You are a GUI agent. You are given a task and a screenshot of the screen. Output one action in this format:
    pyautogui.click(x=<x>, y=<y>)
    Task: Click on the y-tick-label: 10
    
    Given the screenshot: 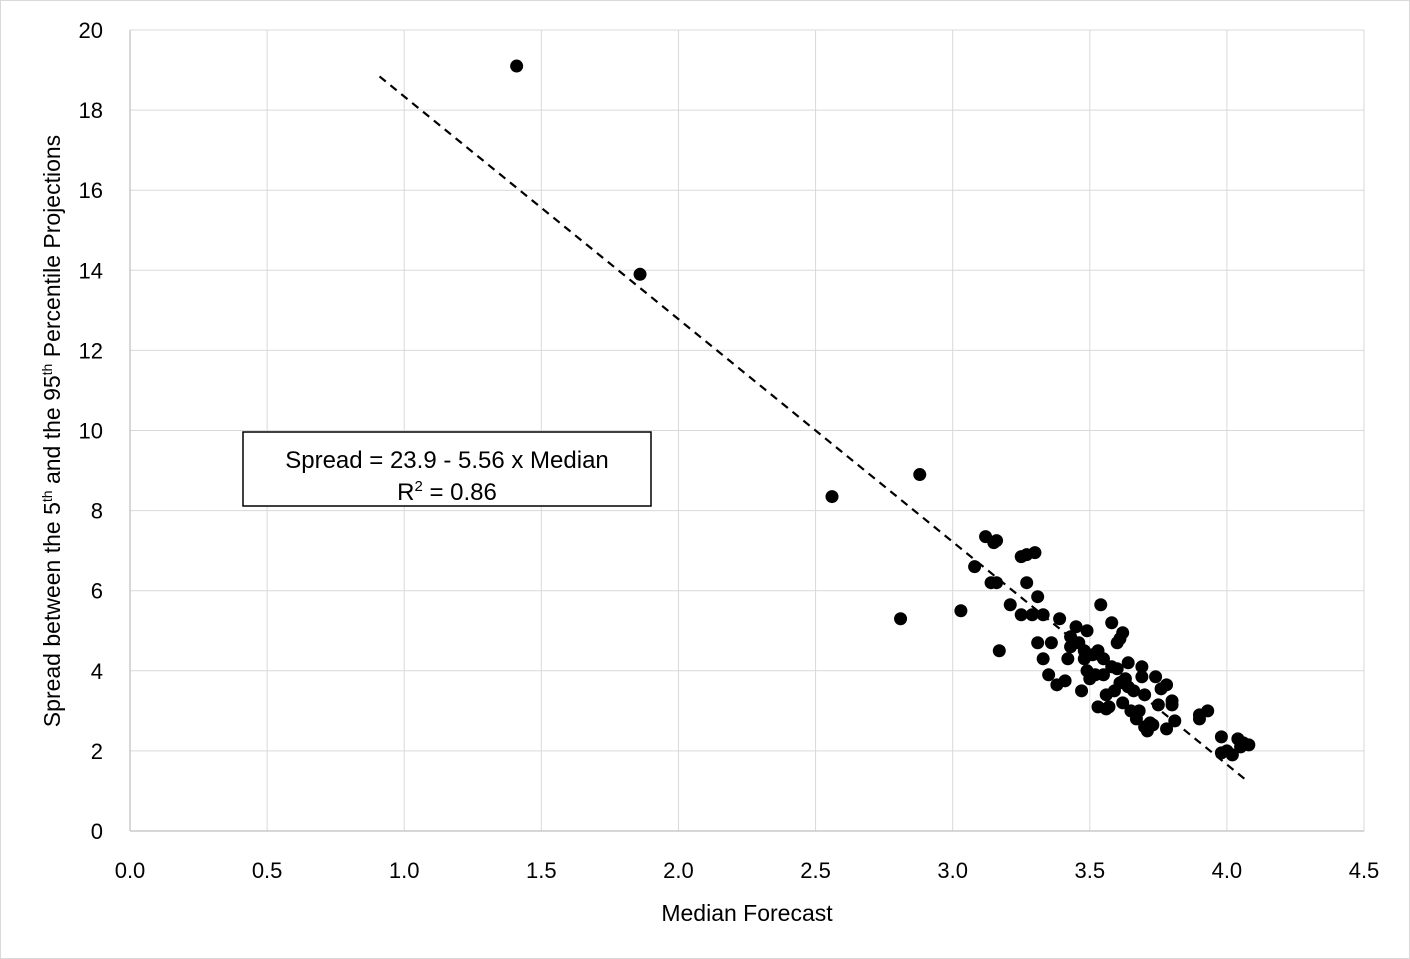 What is the action you would take?
    pyautogui.click(x=91, y=431)
    